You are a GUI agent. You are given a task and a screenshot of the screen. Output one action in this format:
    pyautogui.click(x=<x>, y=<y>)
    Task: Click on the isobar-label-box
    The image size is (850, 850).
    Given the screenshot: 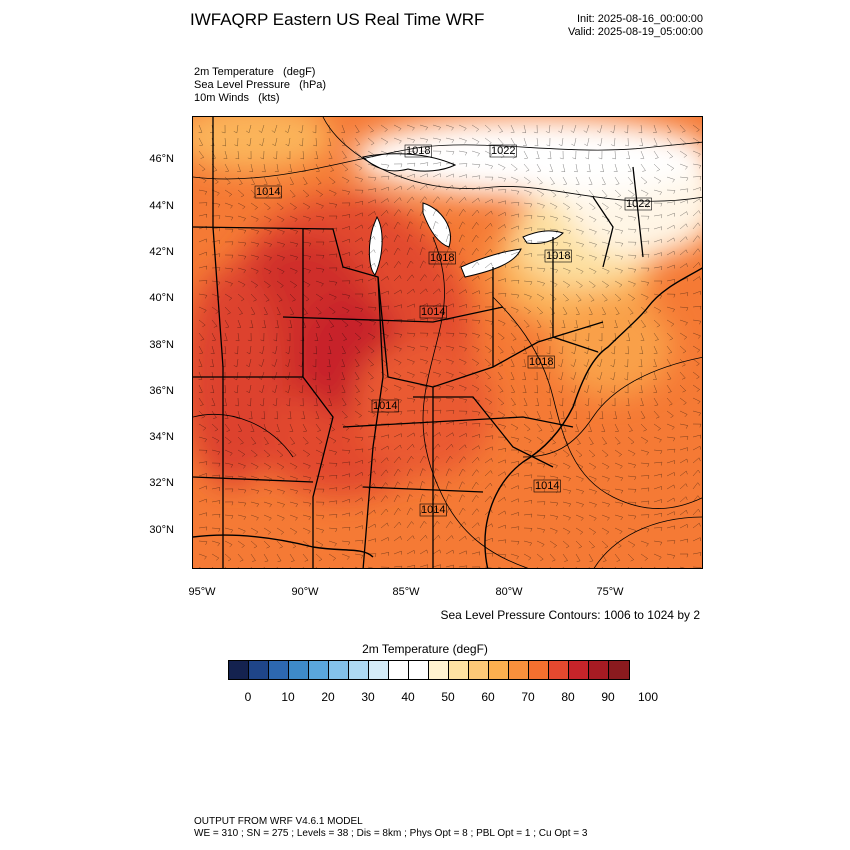 What is the action you would take?
    pyautogui.click(x=541, y=362)
    